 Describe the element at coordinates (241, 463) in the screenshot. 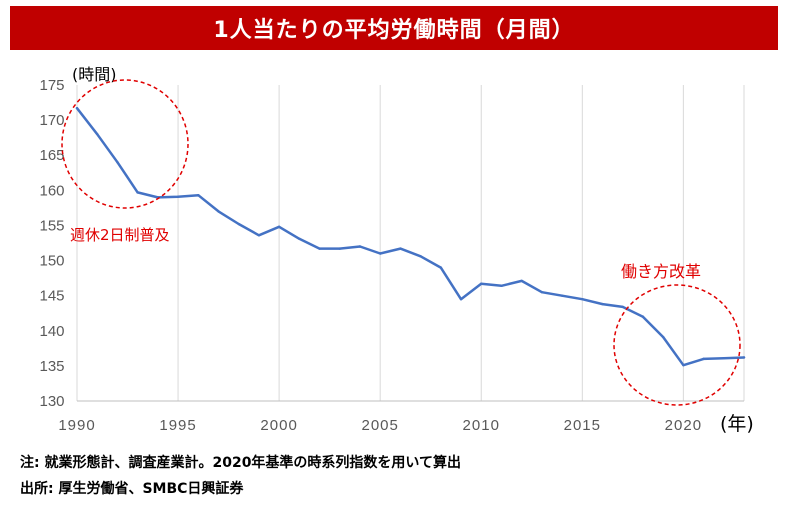

I see `footnote-note: 注: 就業形態計、調査産業計。2020年基準の時系列指数を用いて算出` at that location.